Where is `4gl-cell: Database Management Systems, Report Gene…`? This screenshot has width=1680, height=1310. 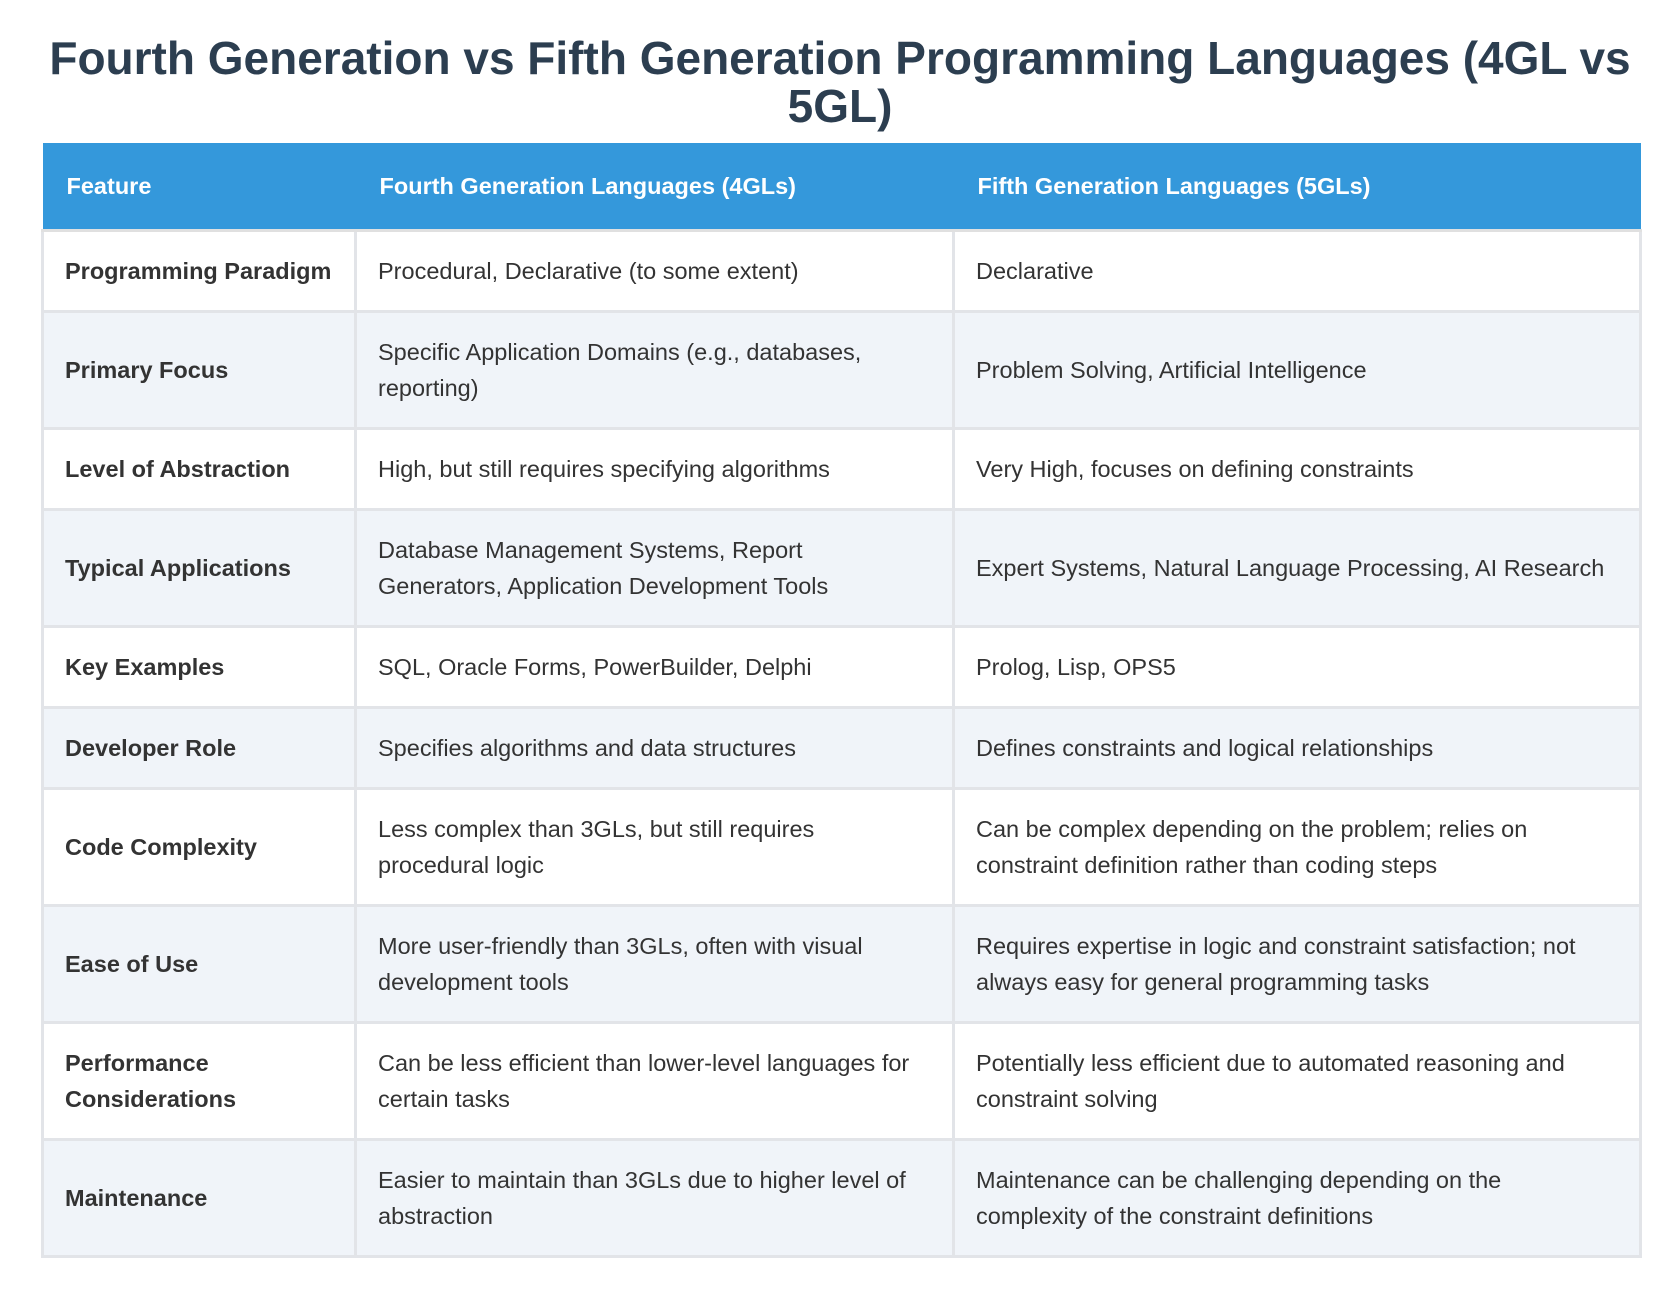 4gl-cell: Database Management Systems, Report Gene… is located at coordinates (654, 568).